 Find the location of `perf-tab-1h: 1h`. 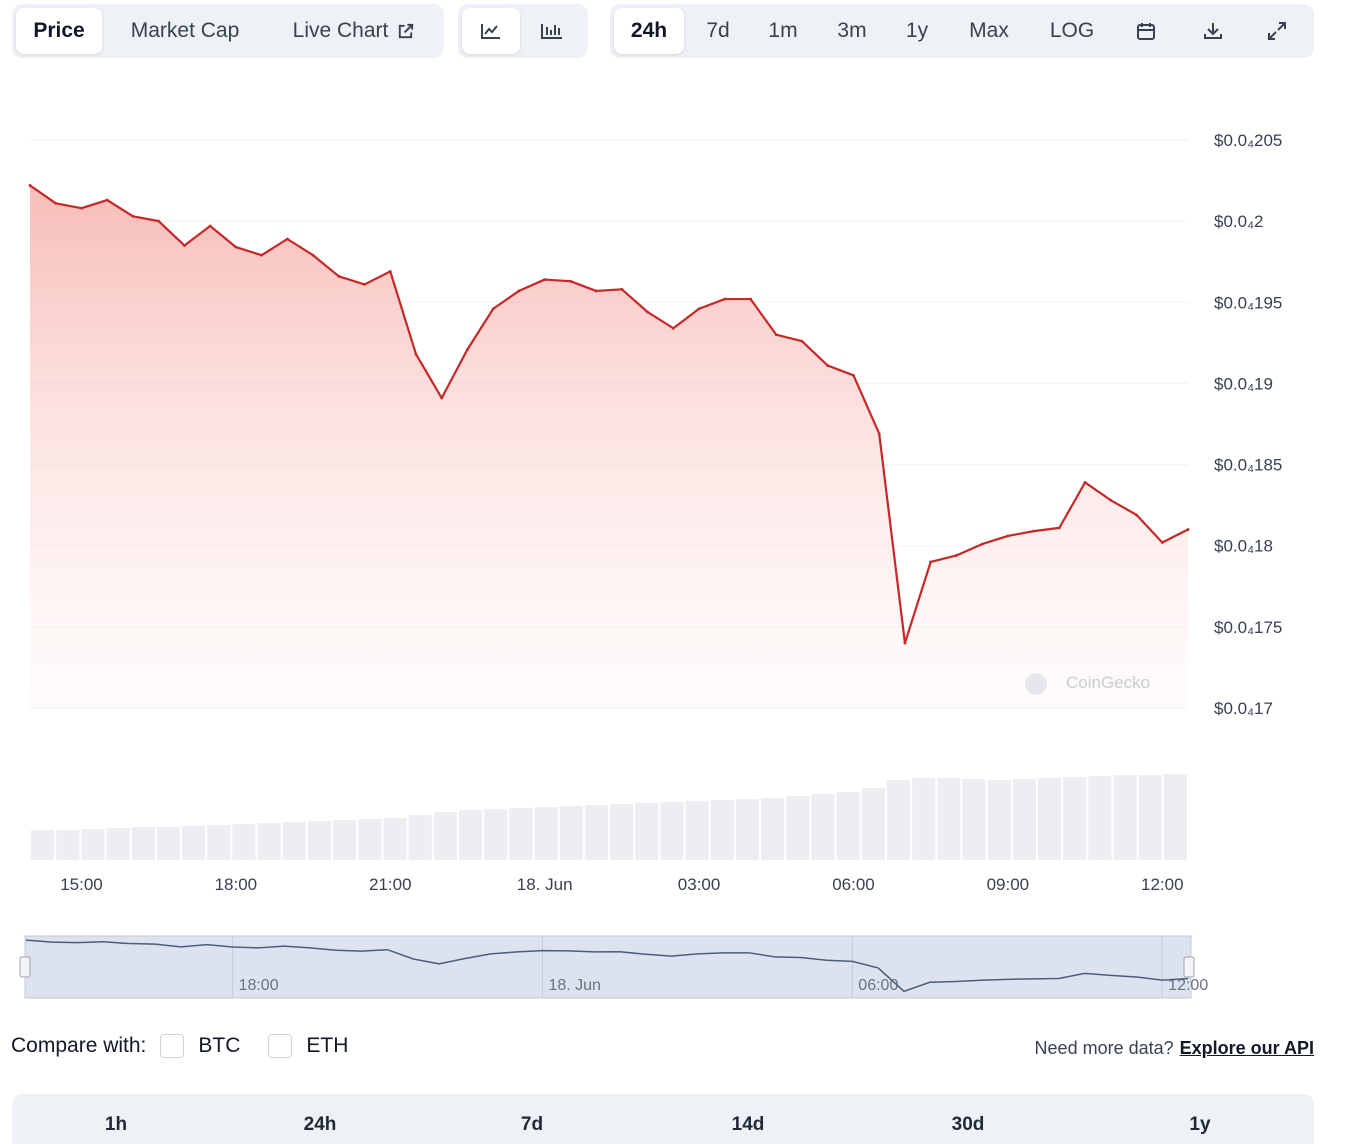

perf-tab-1h: 1h is located at coordinates (116, 1124).